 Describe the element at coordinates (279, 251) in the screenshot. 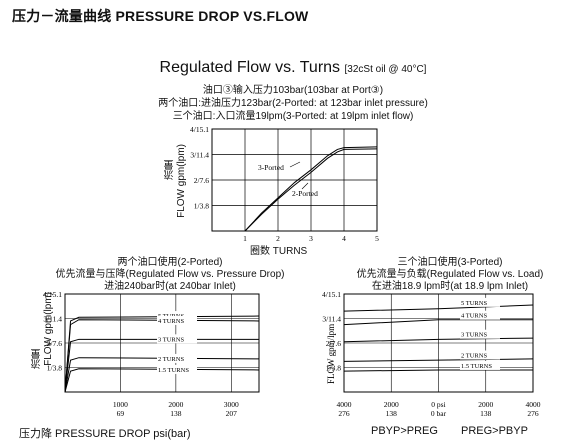

I see `main-chart-xlabel: 圈数 TURNS` at that location.